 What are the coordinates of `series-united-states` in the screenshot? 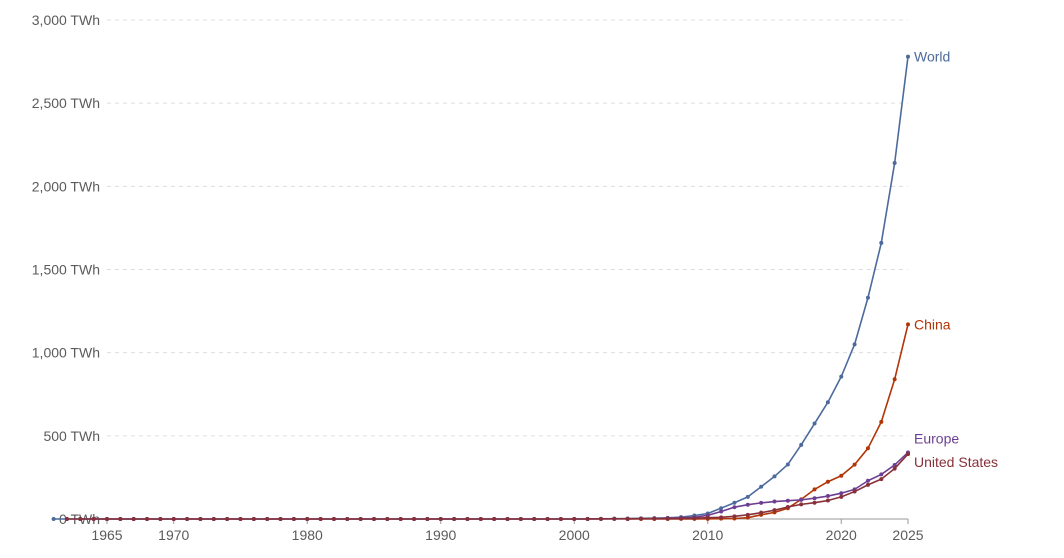 It's located at (487, 486).